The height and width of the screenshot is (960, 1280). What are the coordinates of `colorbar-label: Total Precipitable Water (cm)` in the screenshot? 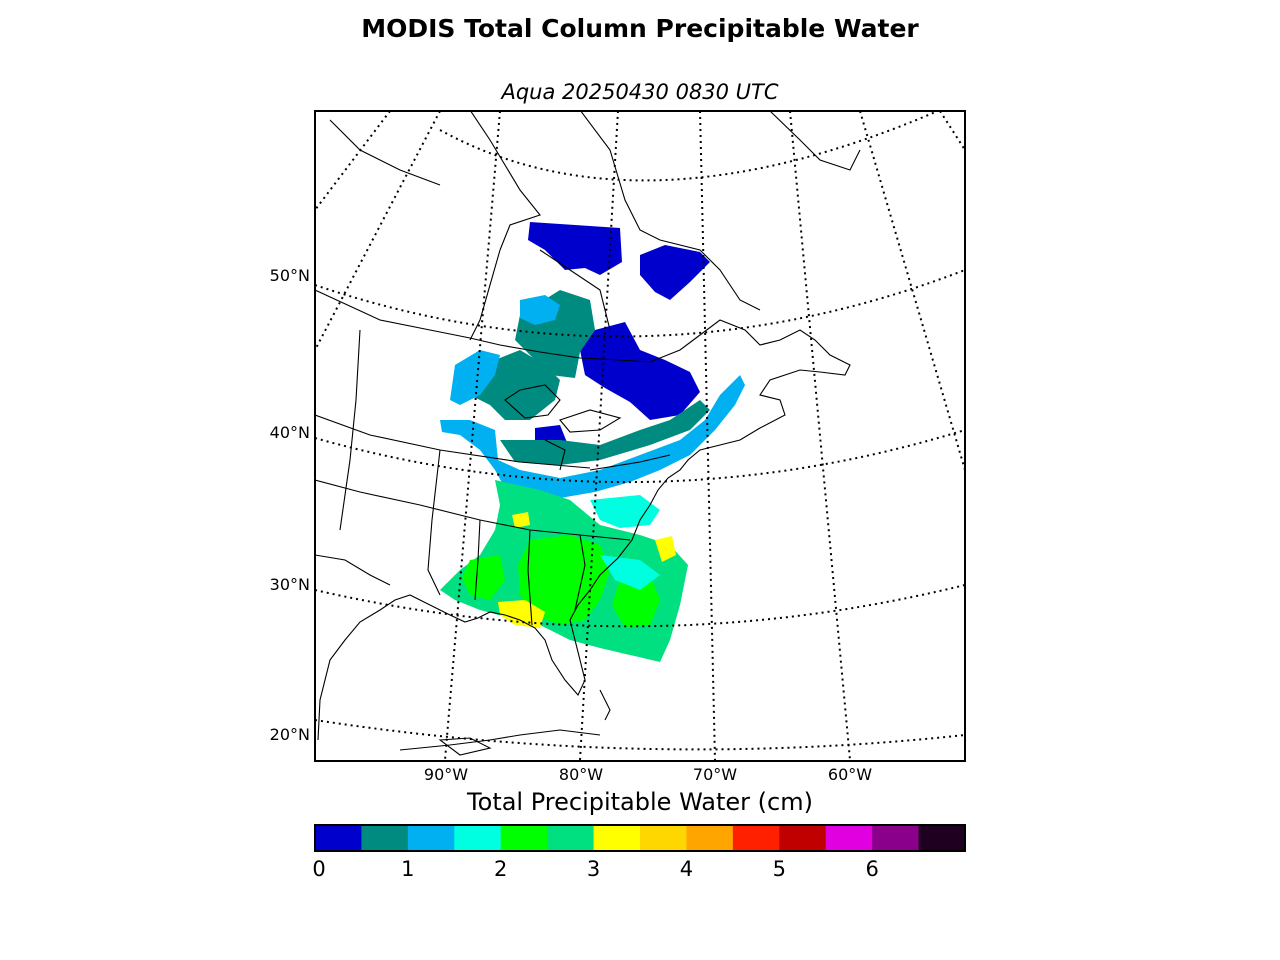 It's located at (639, 802).